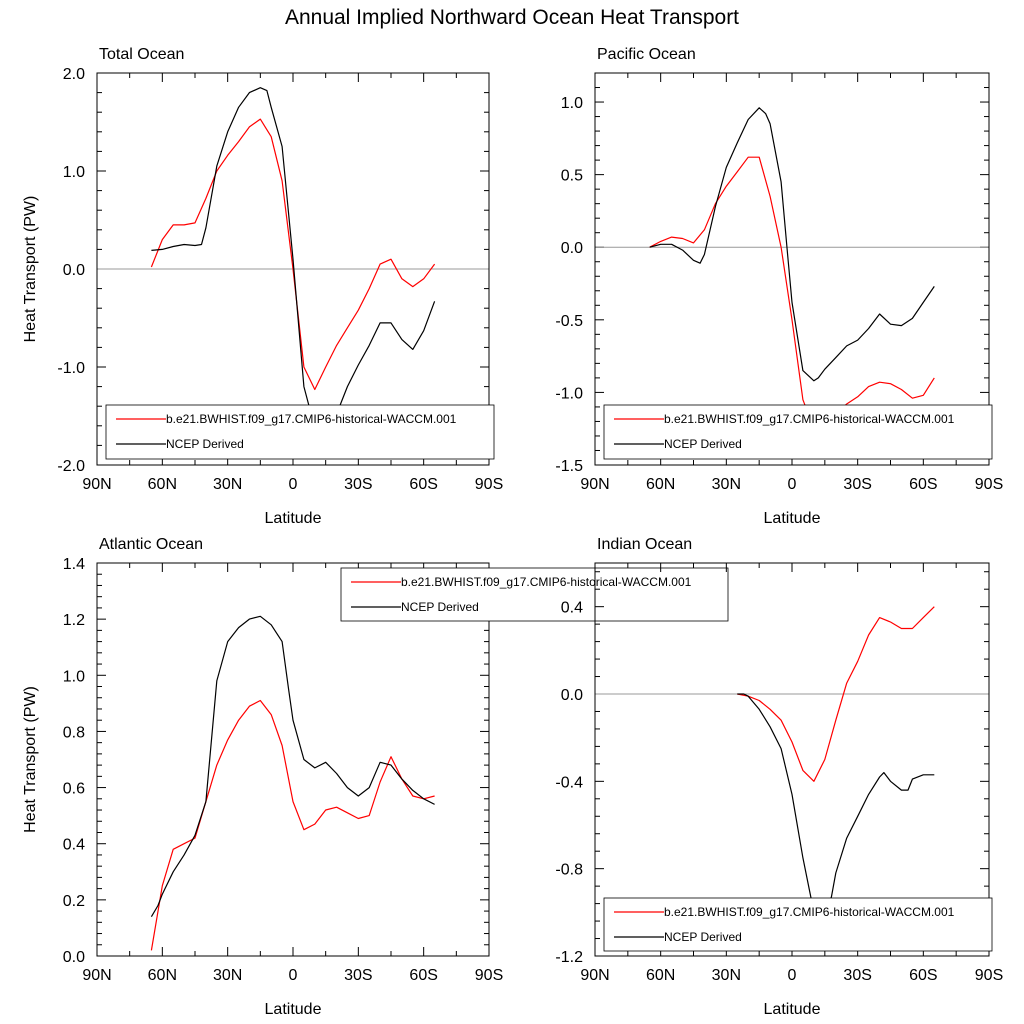 Image resolution: width=1024 pixels, height=1024 pixels. Describe the element at coordinates (569, 782) in the screenshot. I see `y-tick-label: -0.4` at that location.